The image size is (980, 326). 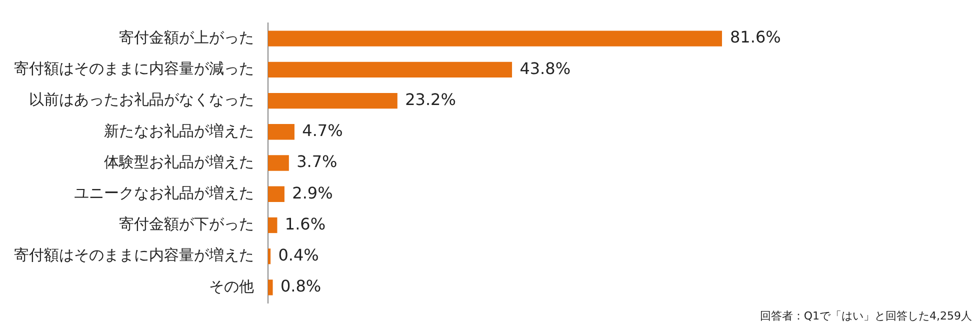 What do you see at coordinates (179, 131) in the screenshot?
I see `y-tick-label: 新たなお礼品が増えた` at bounding box center [179, 131].